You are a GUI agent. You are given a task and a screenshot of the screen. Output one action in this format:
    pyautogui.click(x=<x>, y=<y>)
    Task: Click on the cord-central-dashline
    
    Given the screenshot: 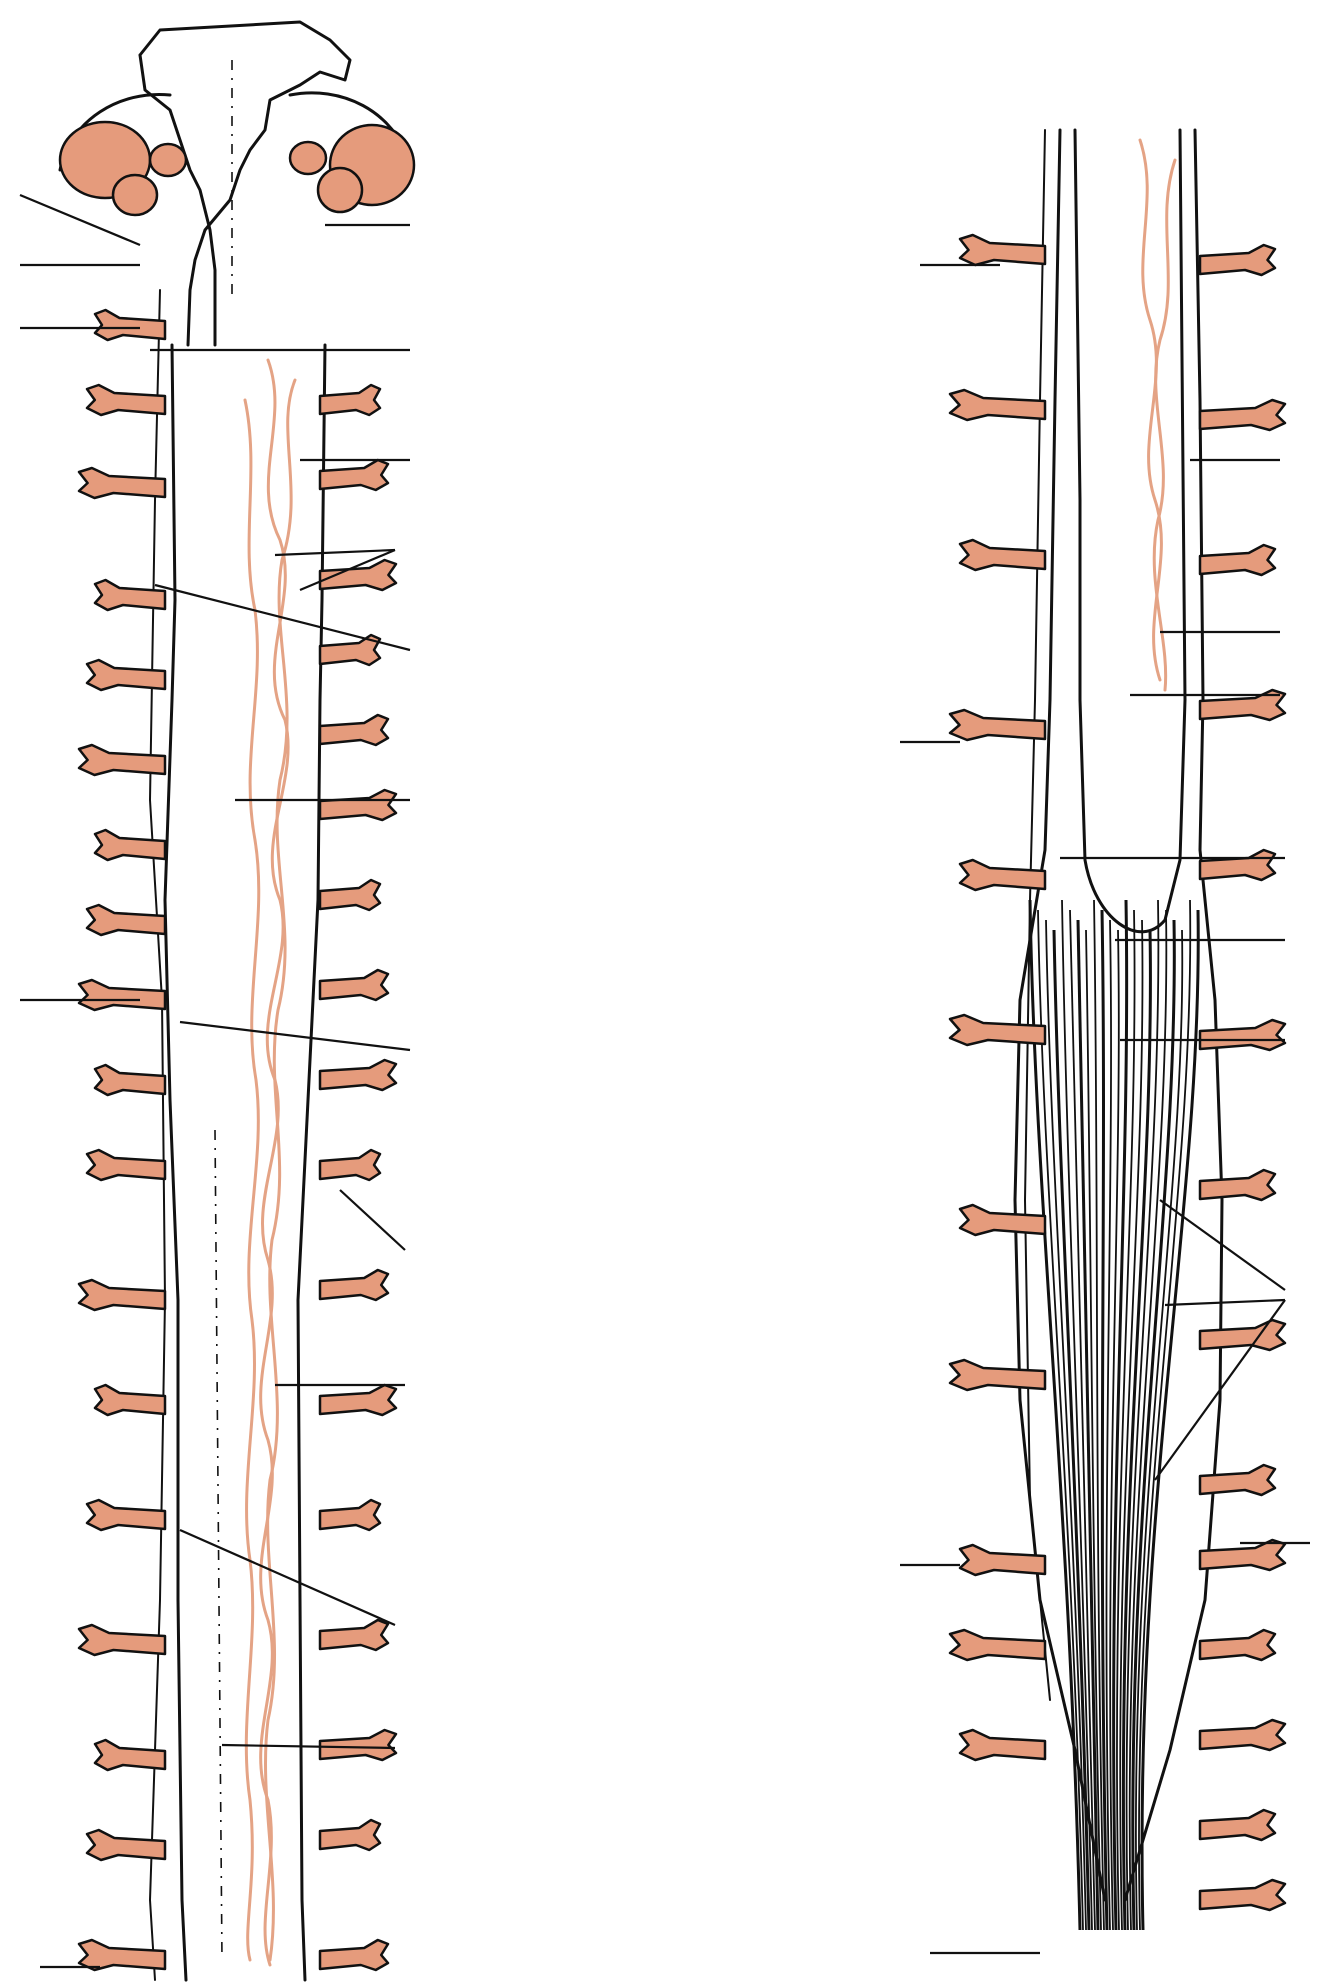 What is the action you would take?
    pyautogui.click(x=218, y=1545)
    